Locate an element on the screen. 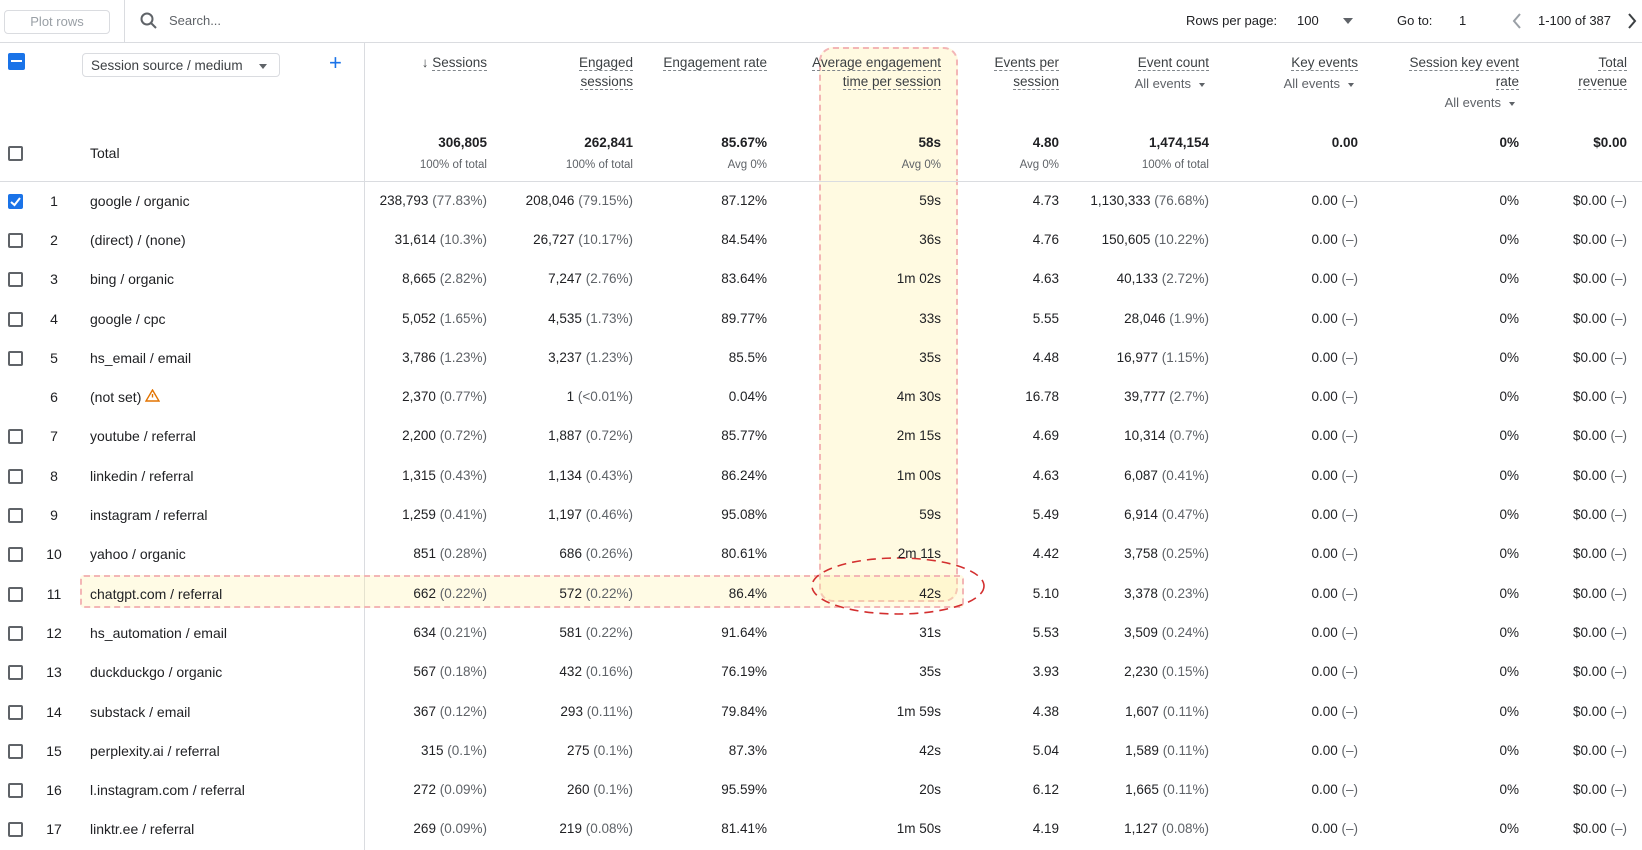 The width and height of the screenshot is (1642, 850). cell-value: 1m 50s is located at coordinates (918, 829).